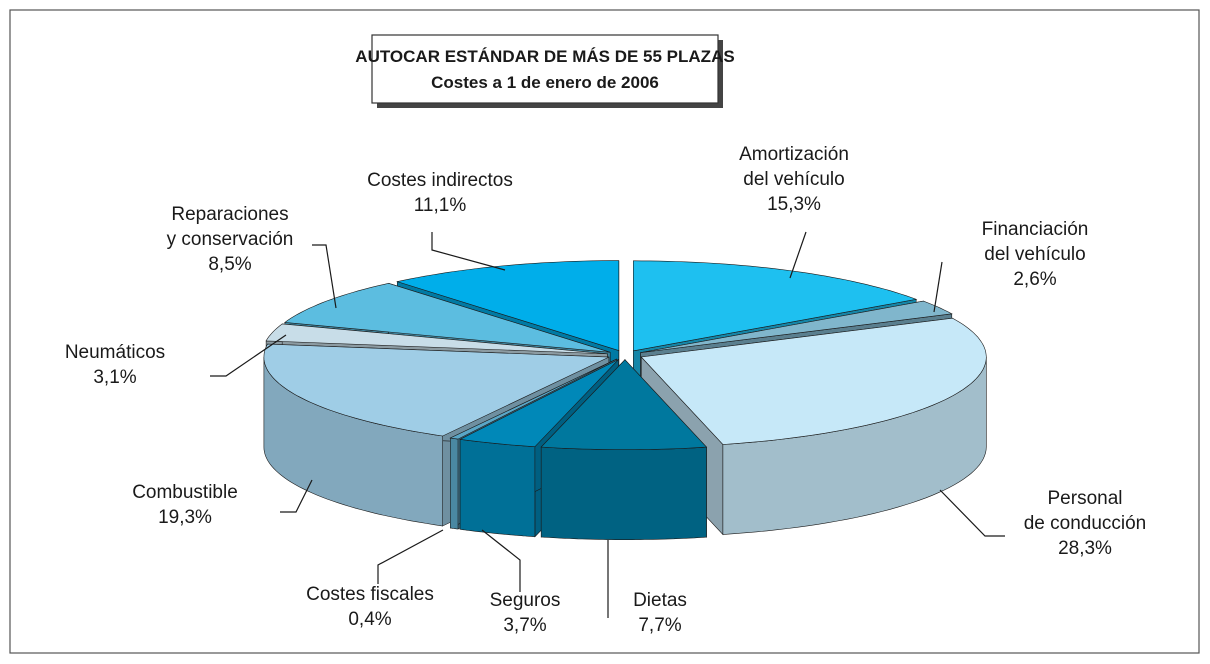 Image resolution: width=1210 pixels, height=664 pixels. What do you see at coordinates (660, 600) in the screenshot?
I see `slice-label: Dietas` at bounding box center [660, 600].